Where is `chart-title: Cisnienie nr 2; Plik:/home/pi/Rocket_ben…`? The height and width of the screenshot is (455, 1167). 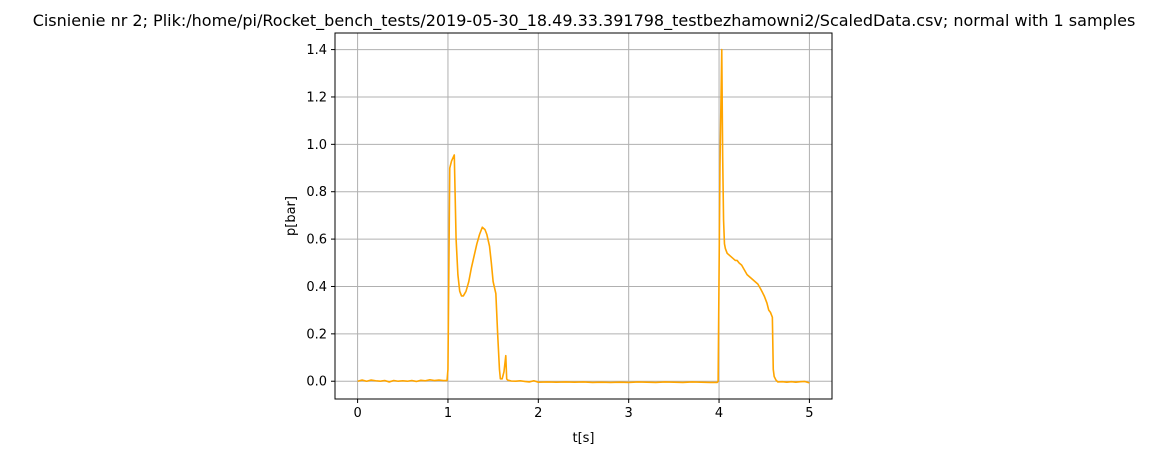
chart-title: Cisnienie nr 2; Plik:/home/pi/Rocket_ben… is located at coordinates (584, 21).